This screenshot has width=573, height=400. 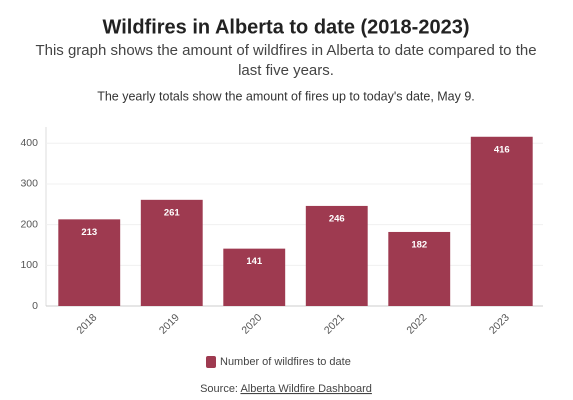 What do you see at coordinates (211, 362) in the screenshot?
I see `legend-swatch` at bounding box center [211, 362].